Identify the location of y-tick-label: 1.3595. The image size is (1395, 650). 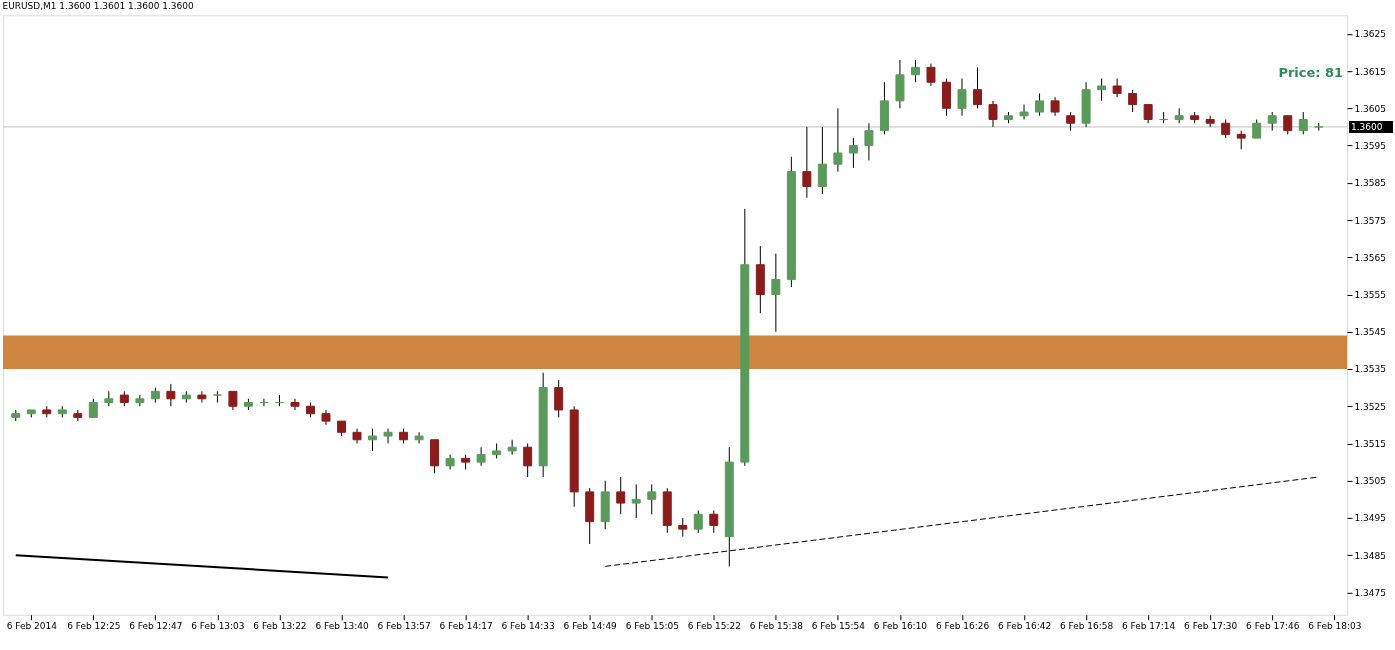
(1370, 146).